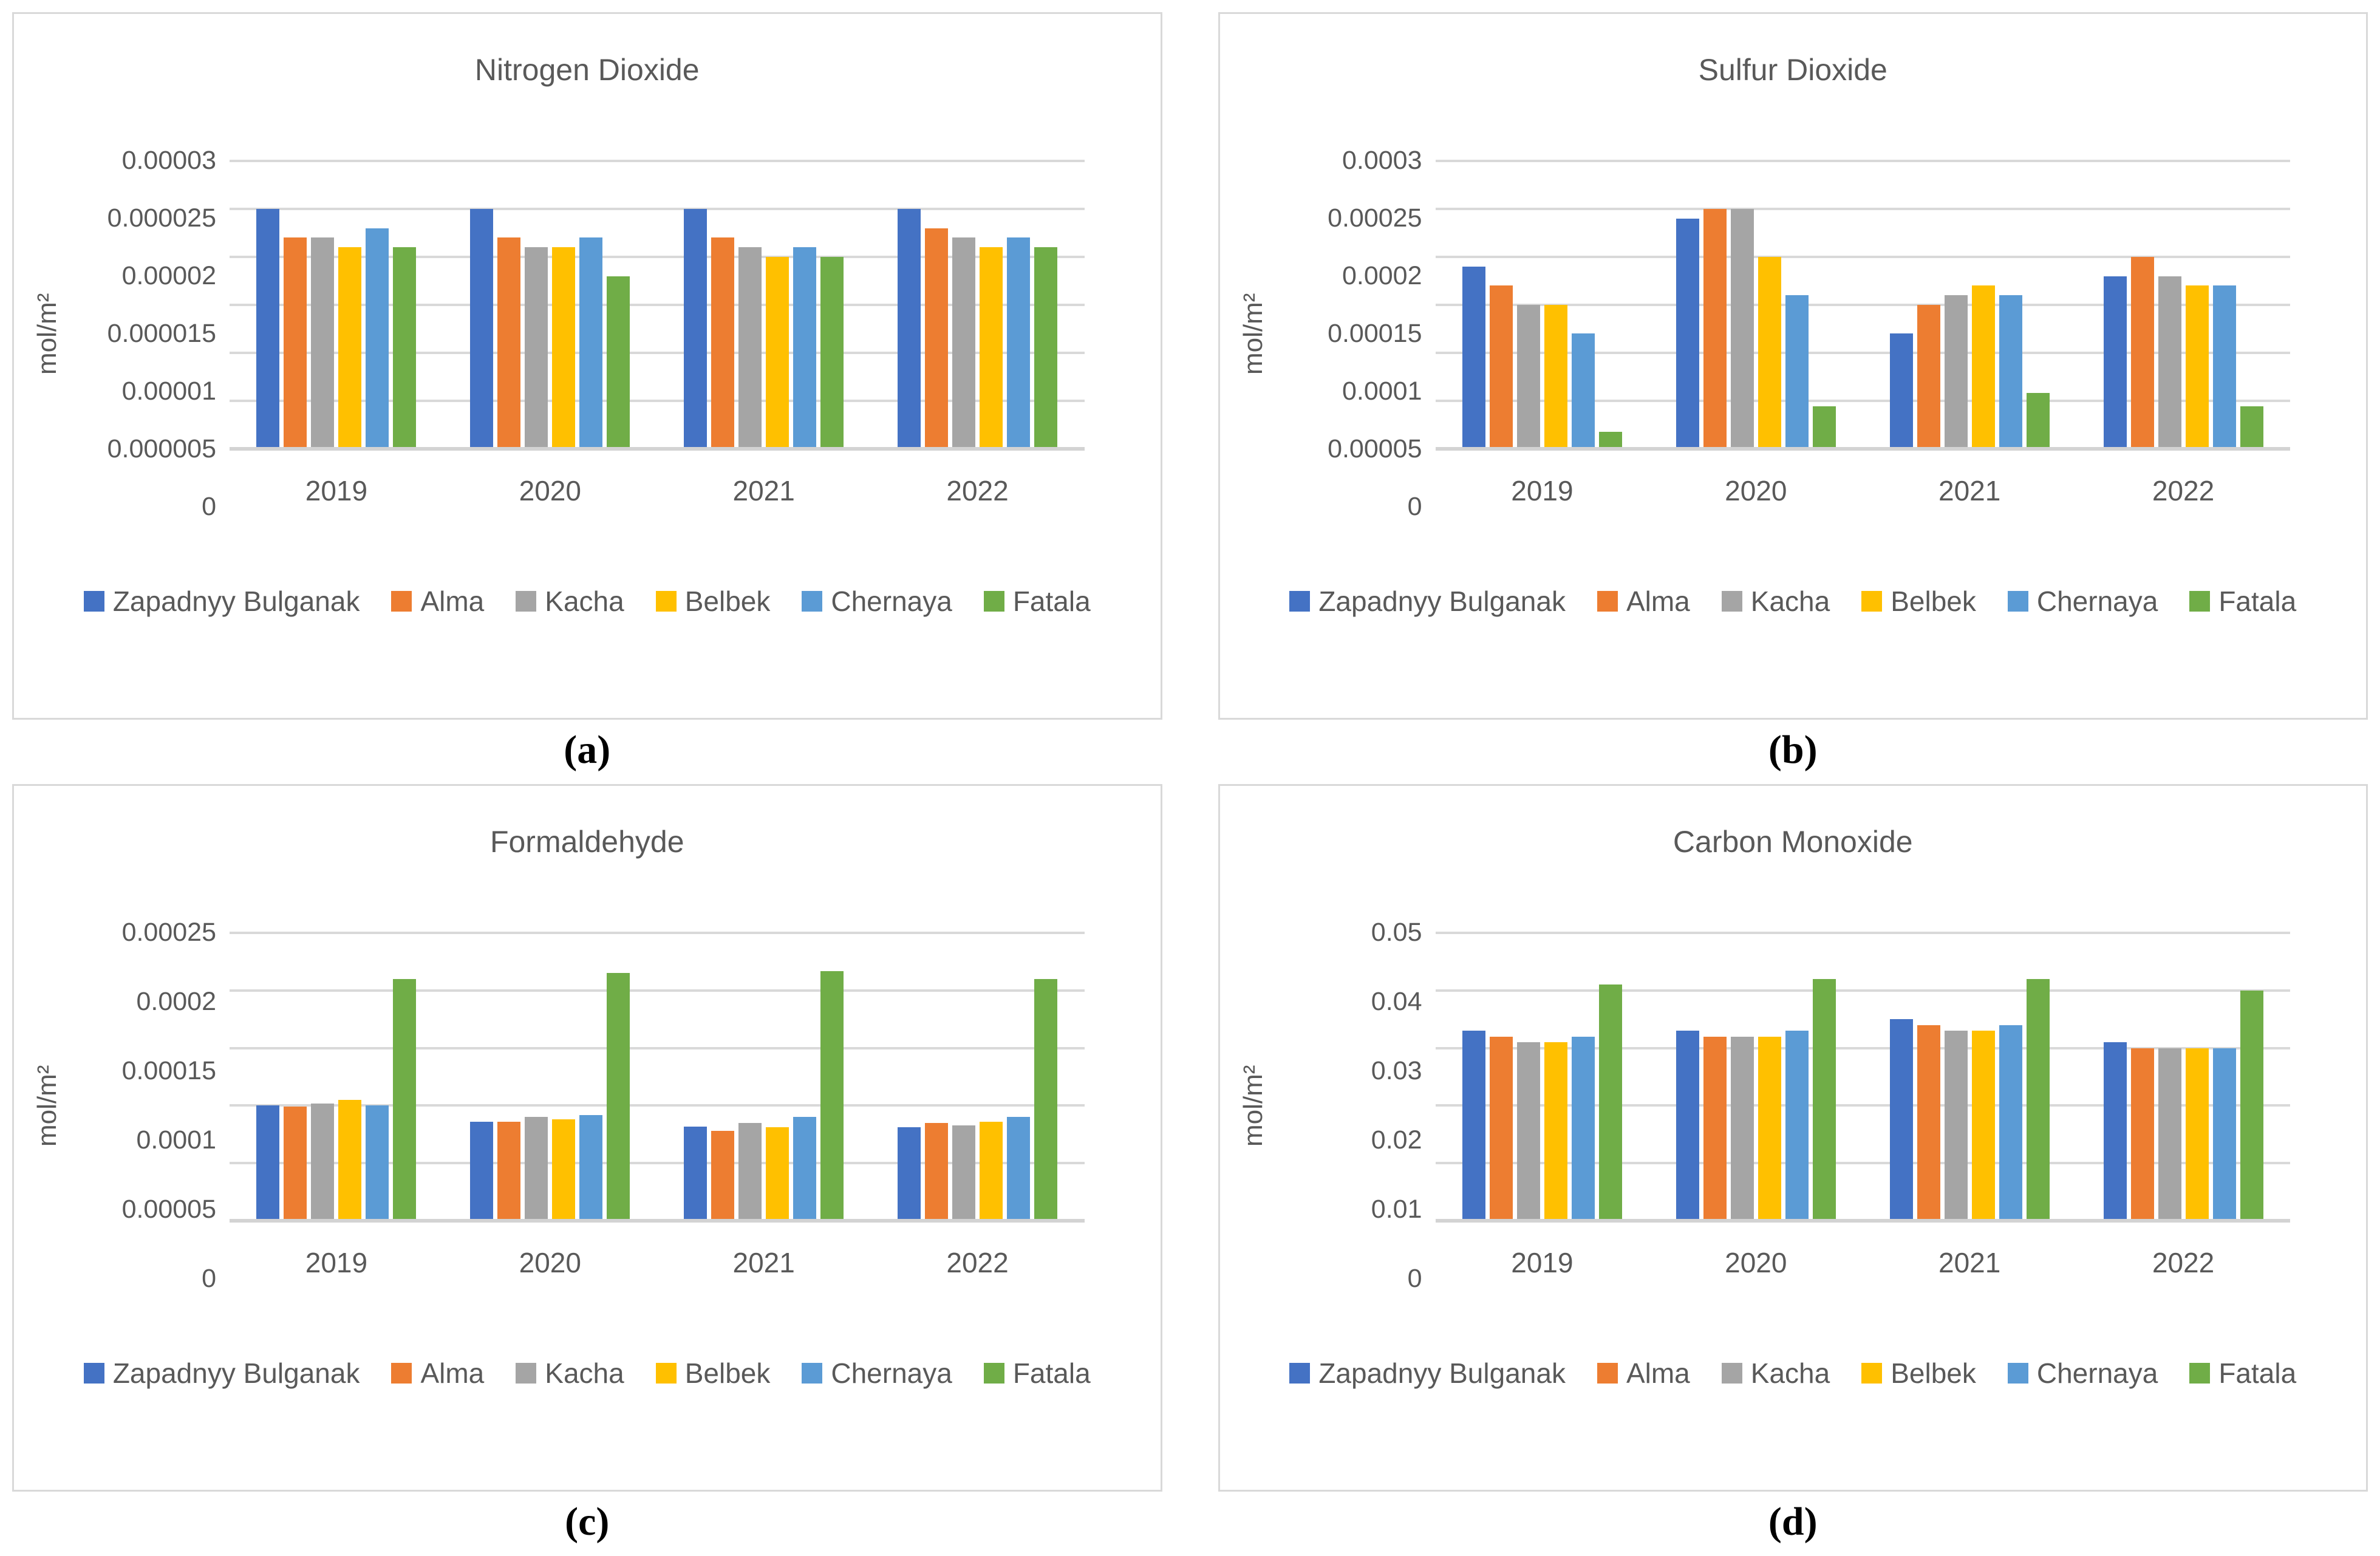 The image size is (2380, 1556). What do you see at coordinates (2197, 1134) in the screenshot?
I see `bar-belbek-2022` at bounding box center [2197, 1134].